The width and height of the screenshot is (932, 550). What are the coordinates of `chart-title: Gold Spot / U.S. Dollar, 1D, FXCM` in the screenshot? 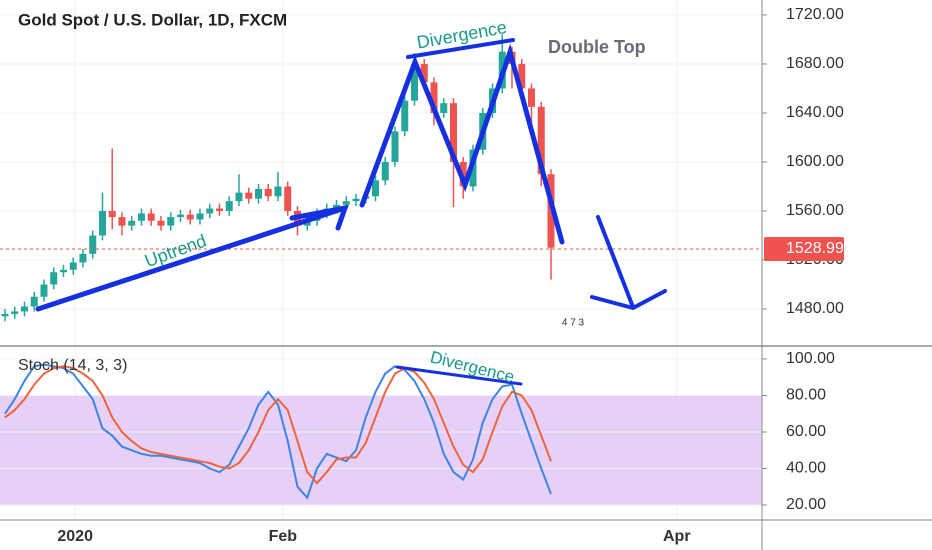 It's located at (152, 19).